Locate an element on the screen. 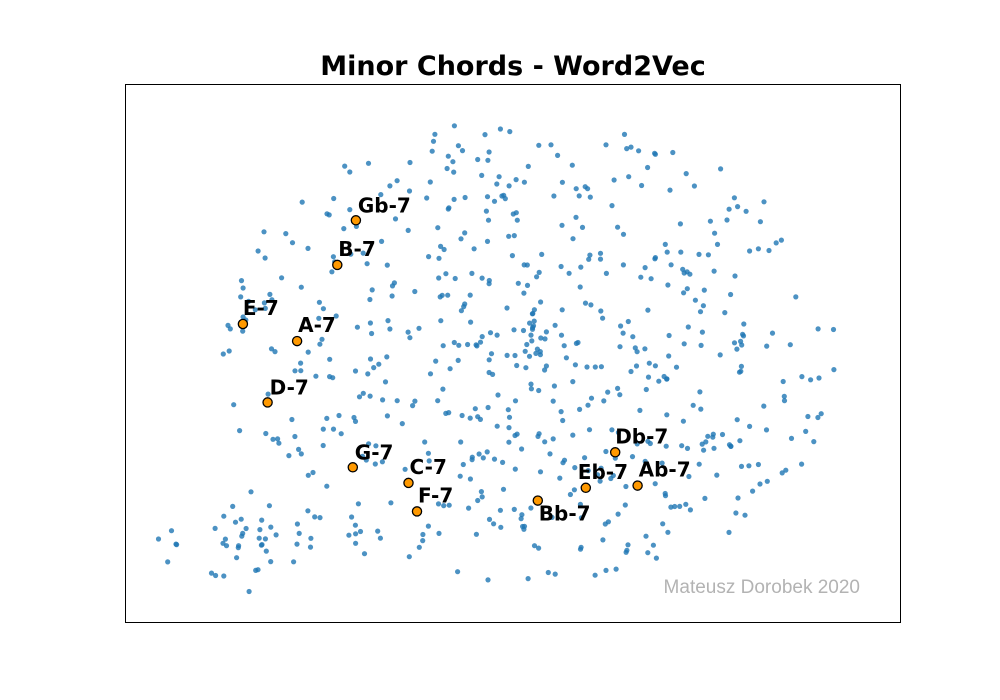 This screenshot has height=700, width=1000. watermark: Mateusz Dorobek 2020 is located at coordinates (762, 587).